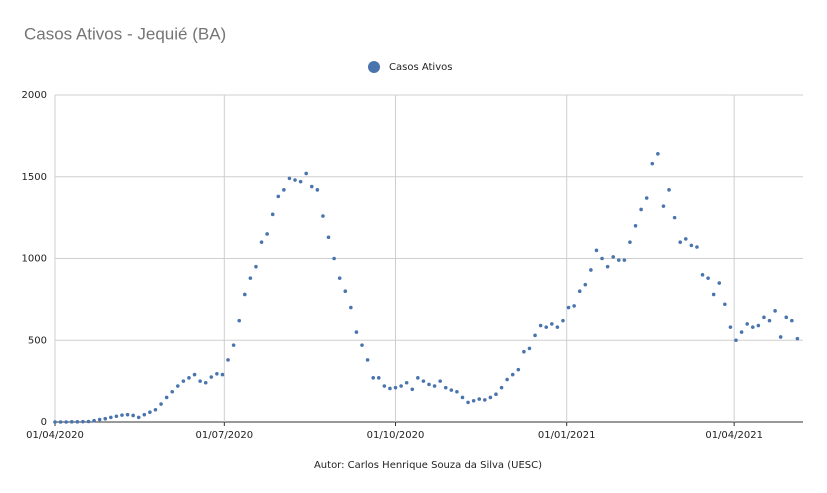 The height and width of the screenshot is (493, 827). I want to click on legend-label: Casos Ativos, so click(420, 67).